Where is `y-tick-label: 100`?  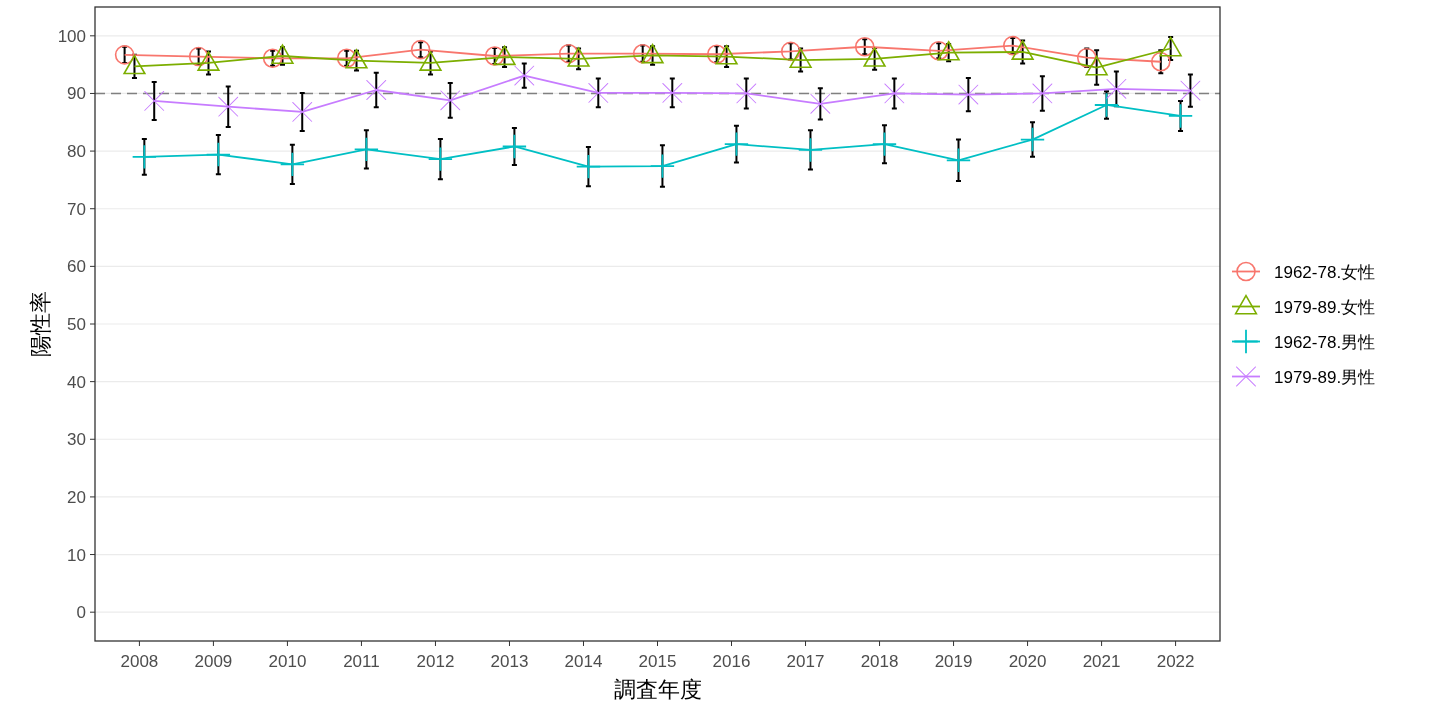
y-tick-label: 100 is located at coordinates (71, 36).